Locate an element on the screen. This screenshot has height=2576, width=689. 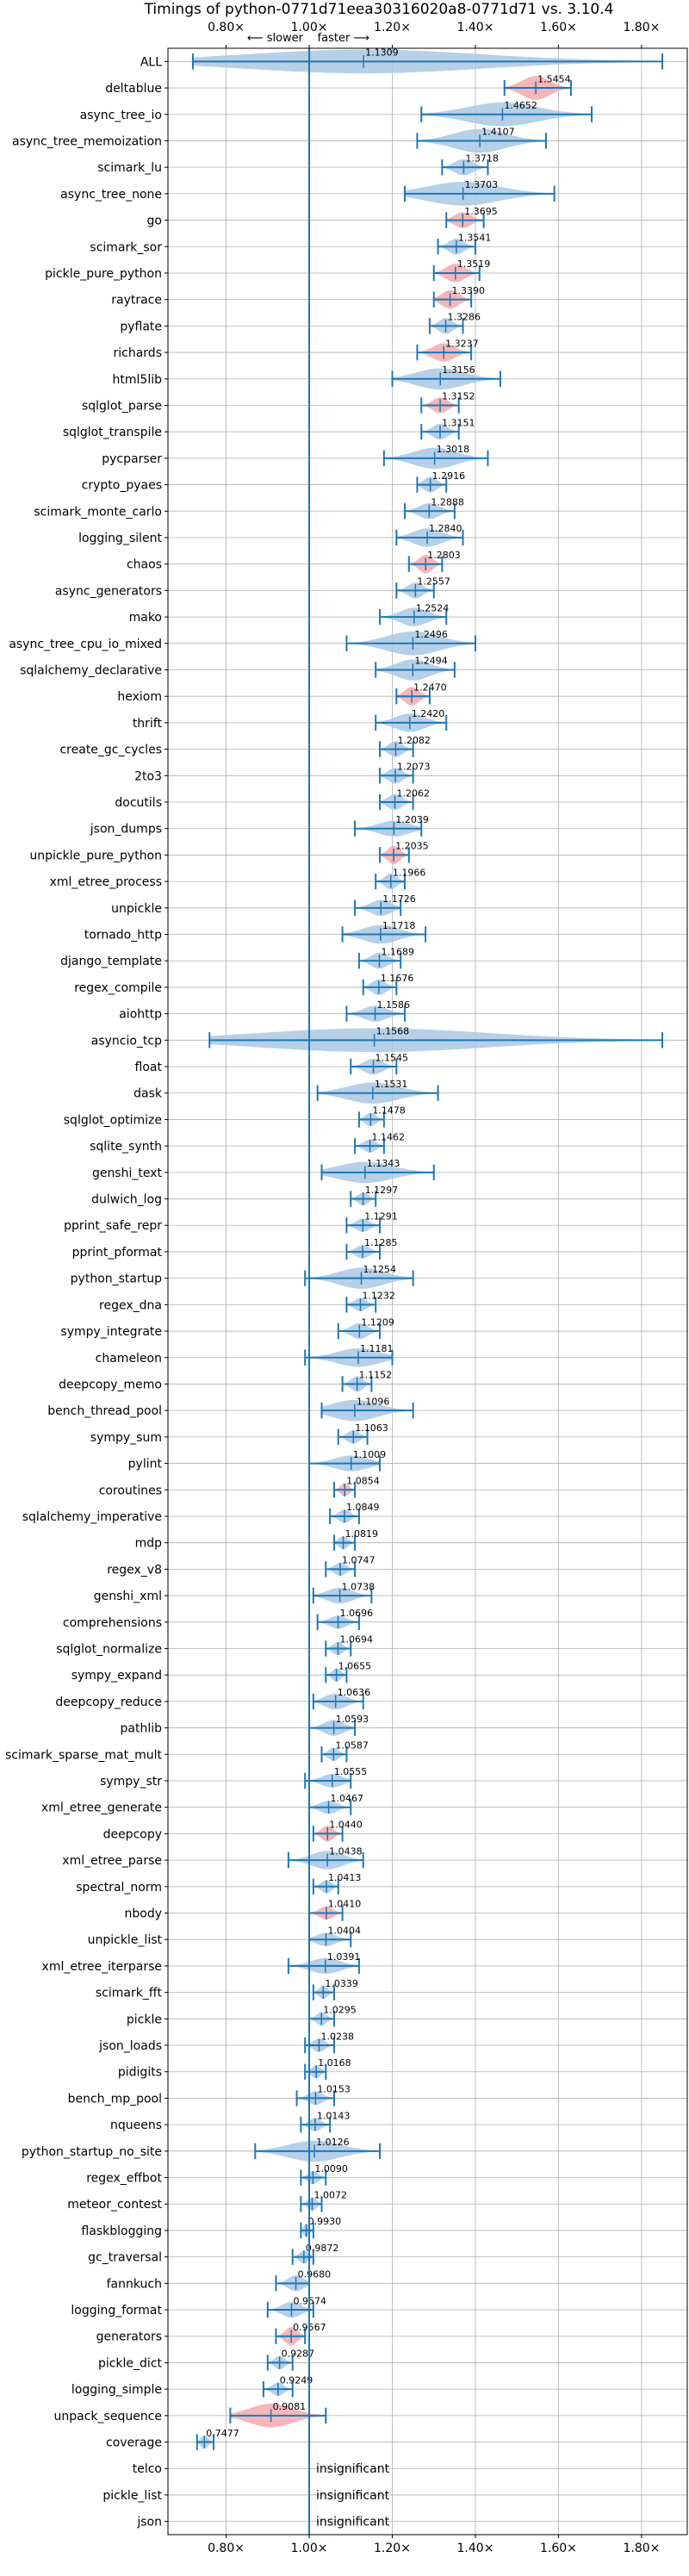
value-label: 1.2420 is located at coordinates (428, 714).